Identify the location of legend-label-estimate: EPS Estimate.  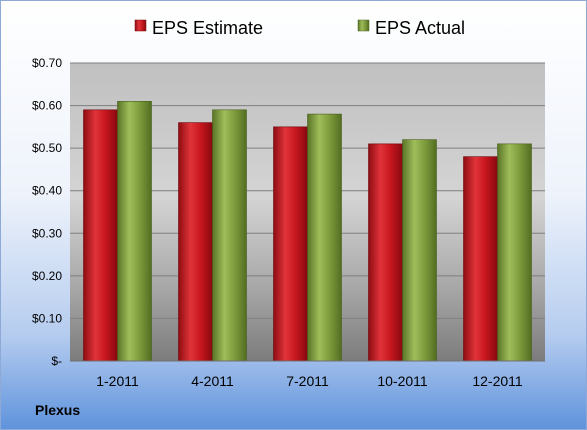
(207, 28).